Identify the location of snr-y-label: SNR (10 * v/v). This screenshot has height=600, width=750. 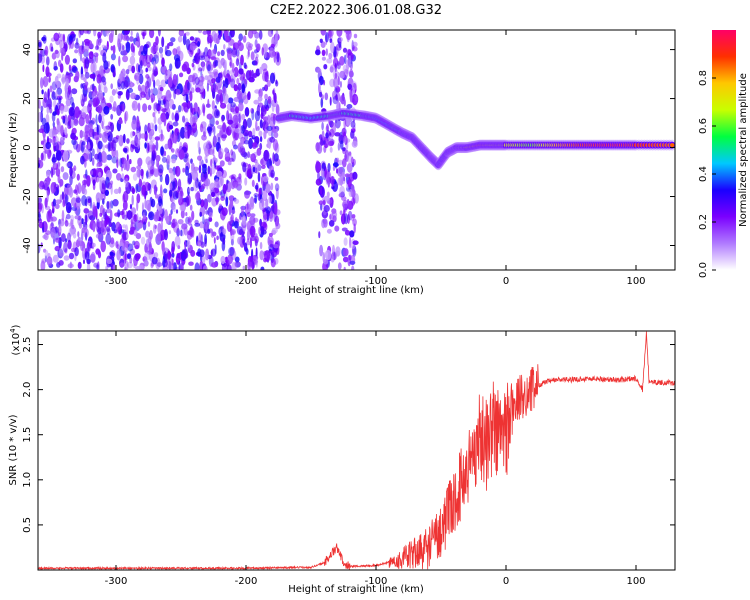
(13, 449).